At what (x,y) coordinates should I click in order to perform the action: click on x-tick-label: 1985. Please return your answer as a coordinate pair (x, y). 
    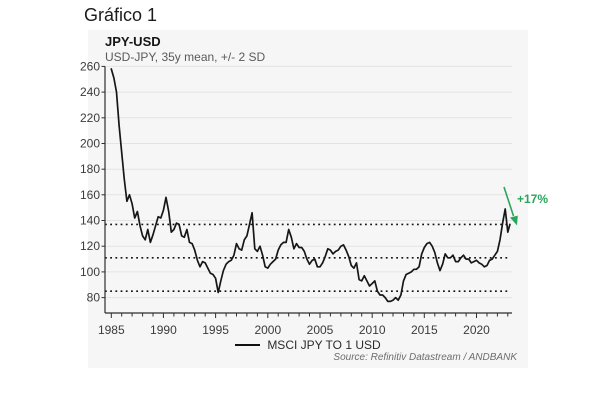
    Looking at the image, I should click on (111, 330).